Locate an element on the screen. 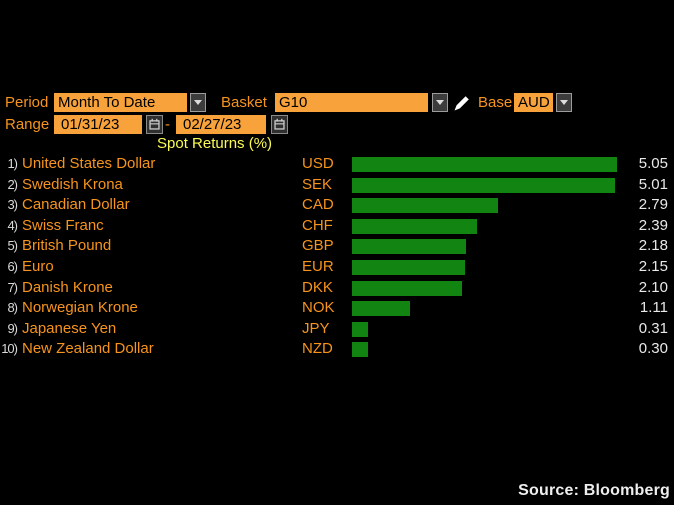 The image size is (674, 505). list-item: 4) Swiss Franc CHF 2.39 is located at coordinates (337, 226).